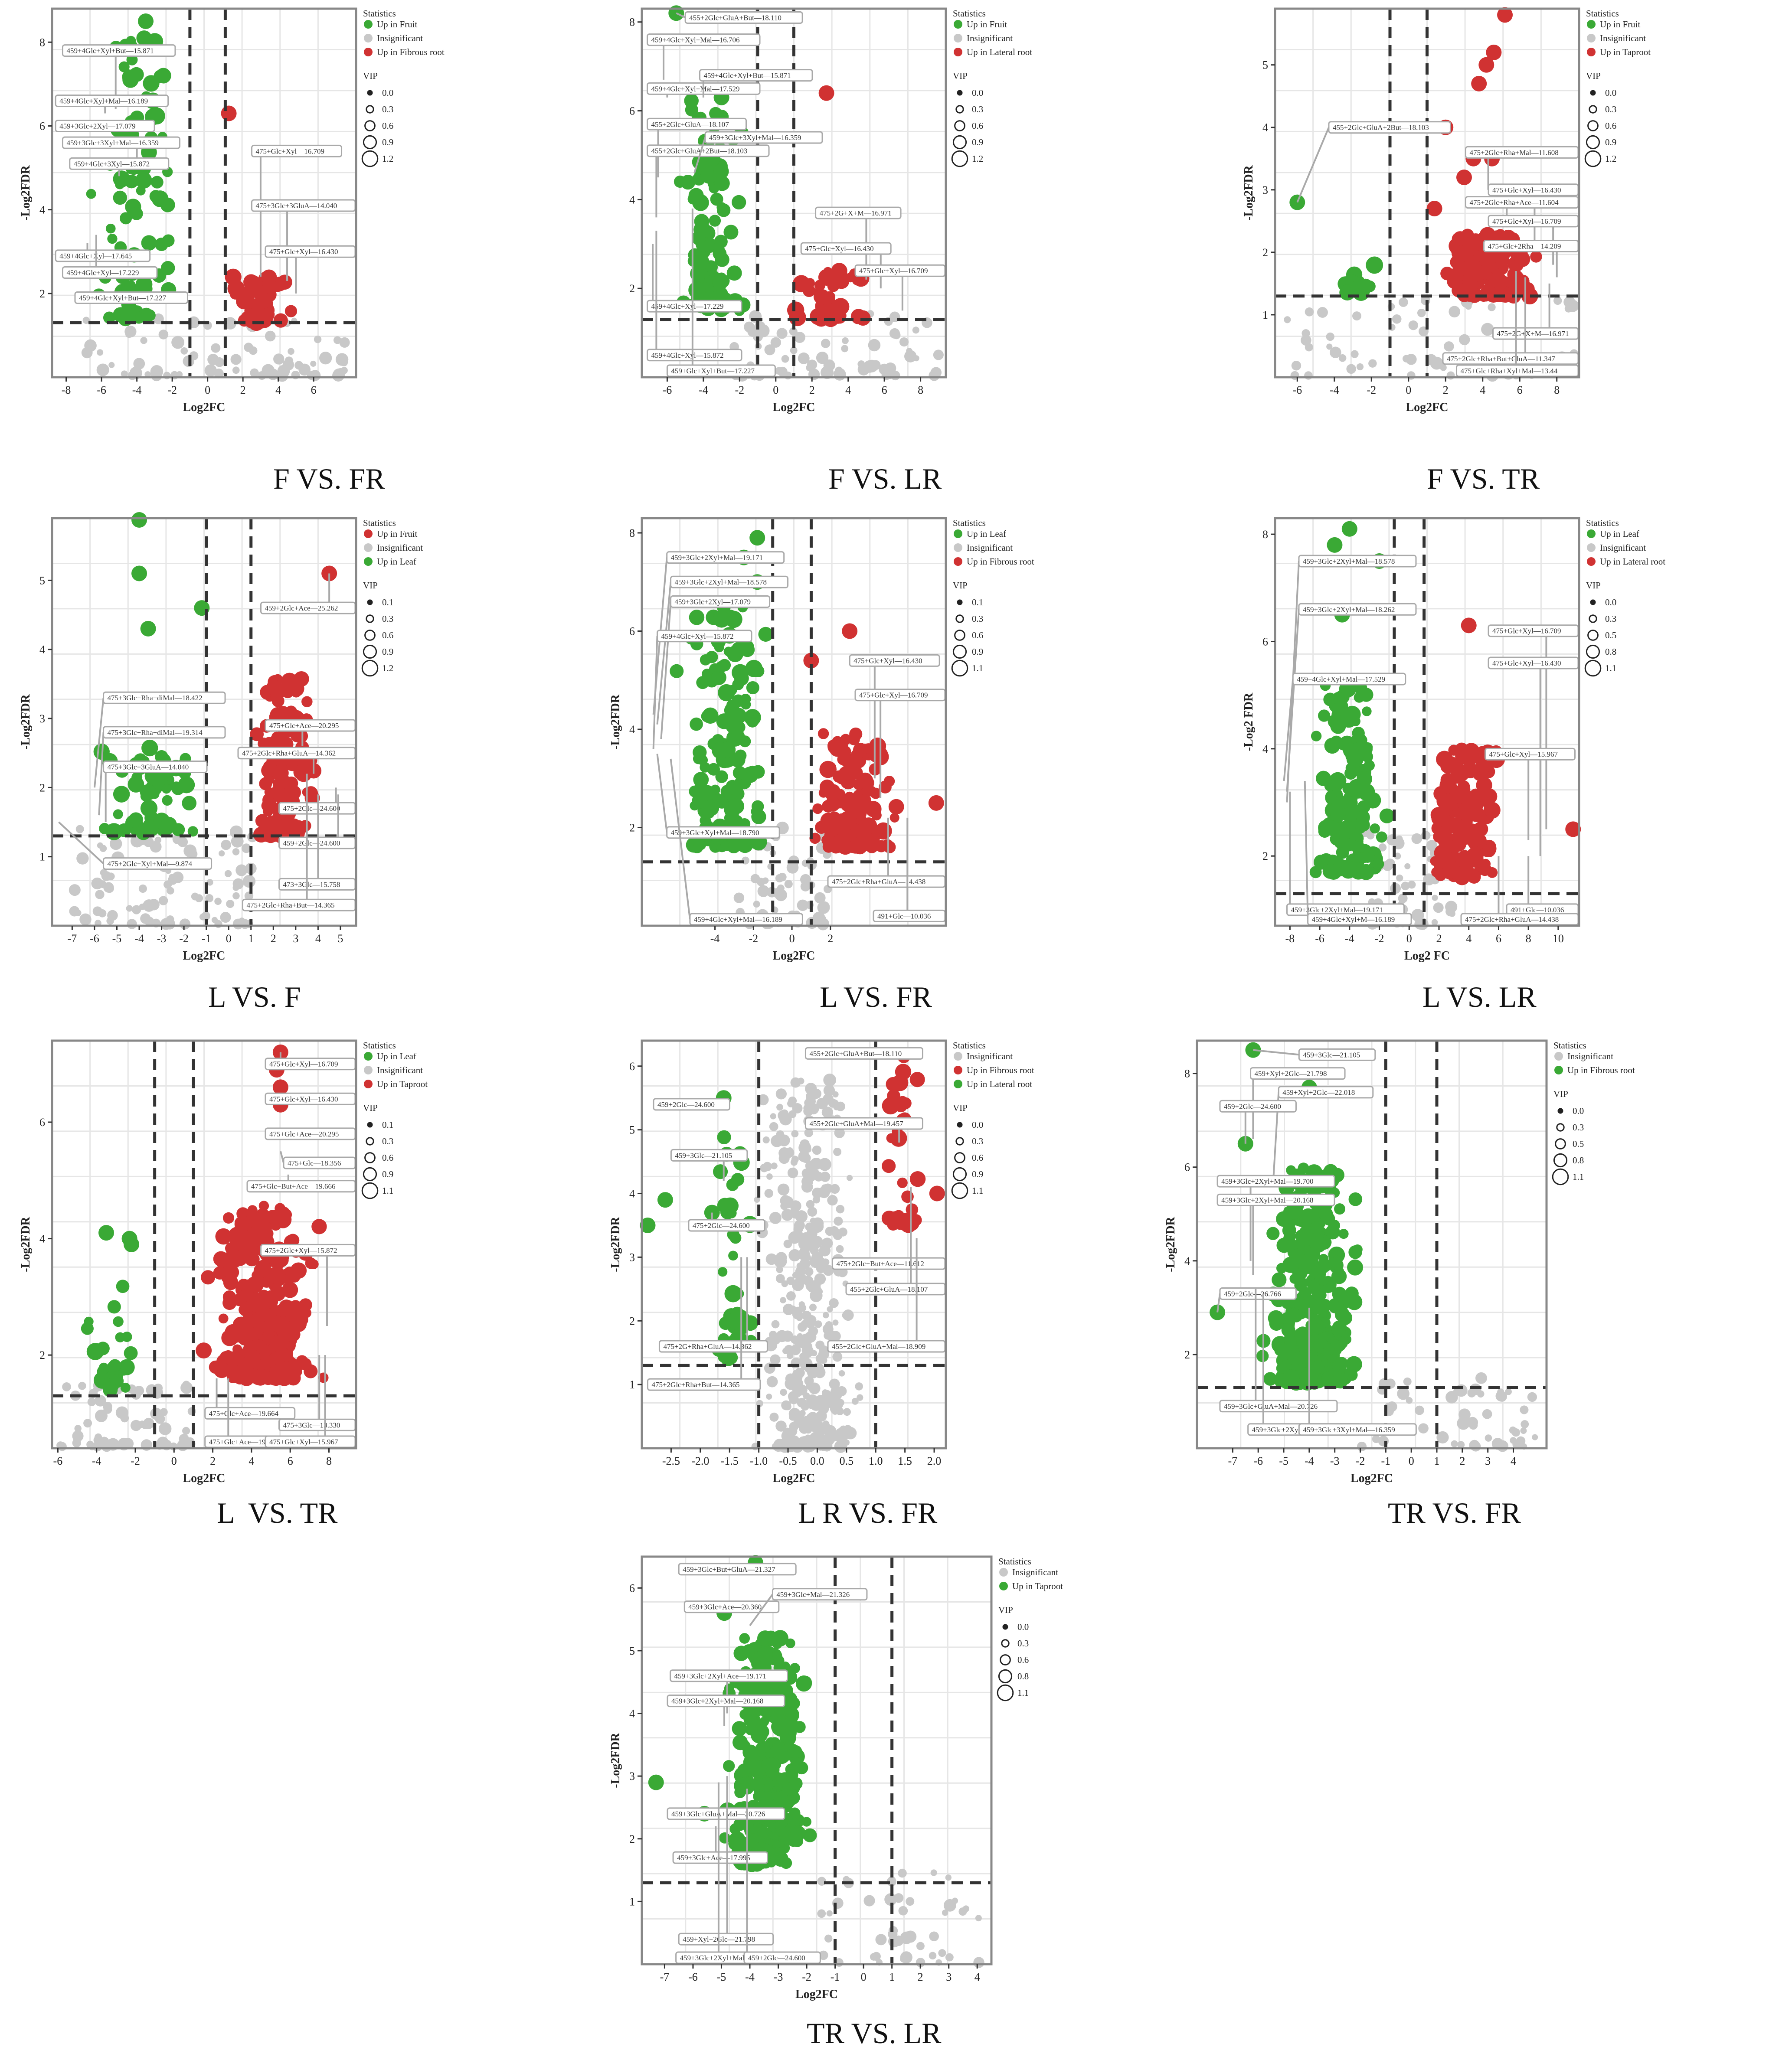  Describe the element at coordinates (1252, 1106) in the screenshot. I see `annotation-label: 459+2Glc—24.600` at that location.